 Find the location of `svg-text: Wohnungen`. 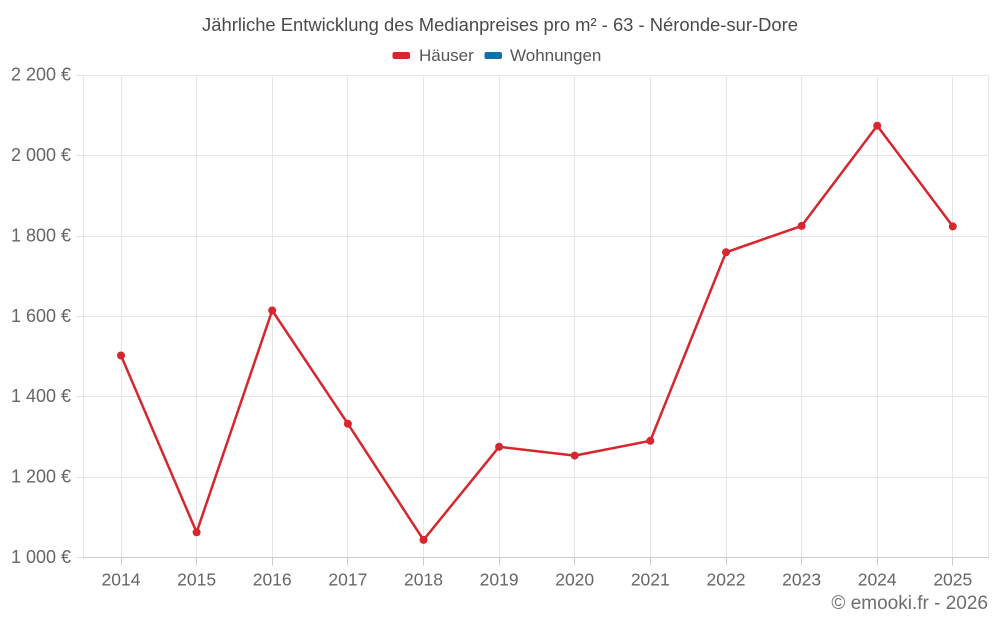

svg-text: Wohnungen is located at coordinates (555, 55).